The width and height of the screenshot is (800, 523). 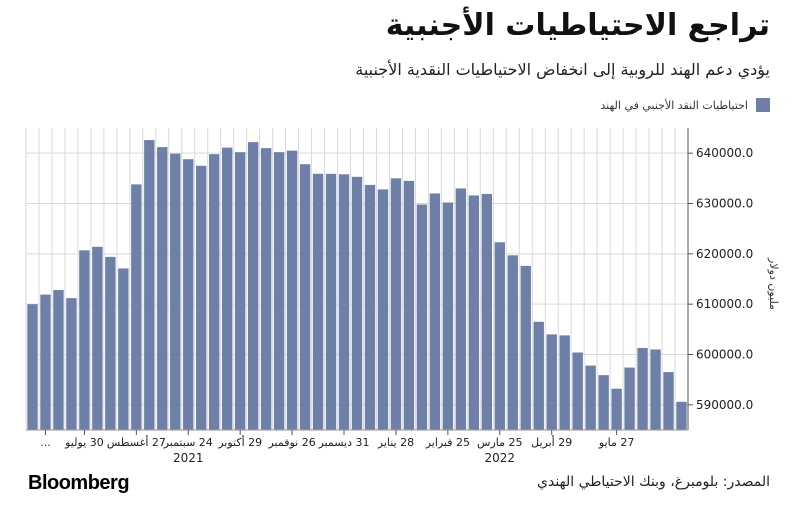 What do you see at coordinates (79, 483) in the screenshot?
I see `bloomberg-logo: Bloomberg` at bounding box center [79, 483].